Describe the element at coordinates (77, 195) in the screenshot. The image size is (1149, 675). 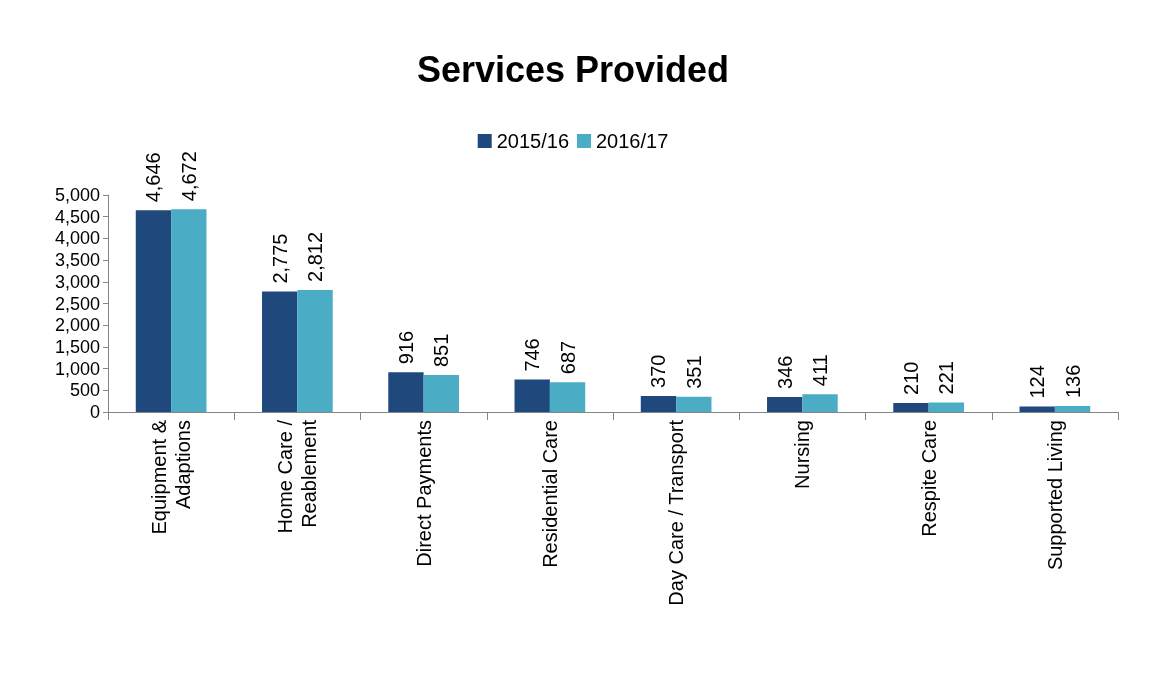
I see `y-tick-label: 5,000` at that location.